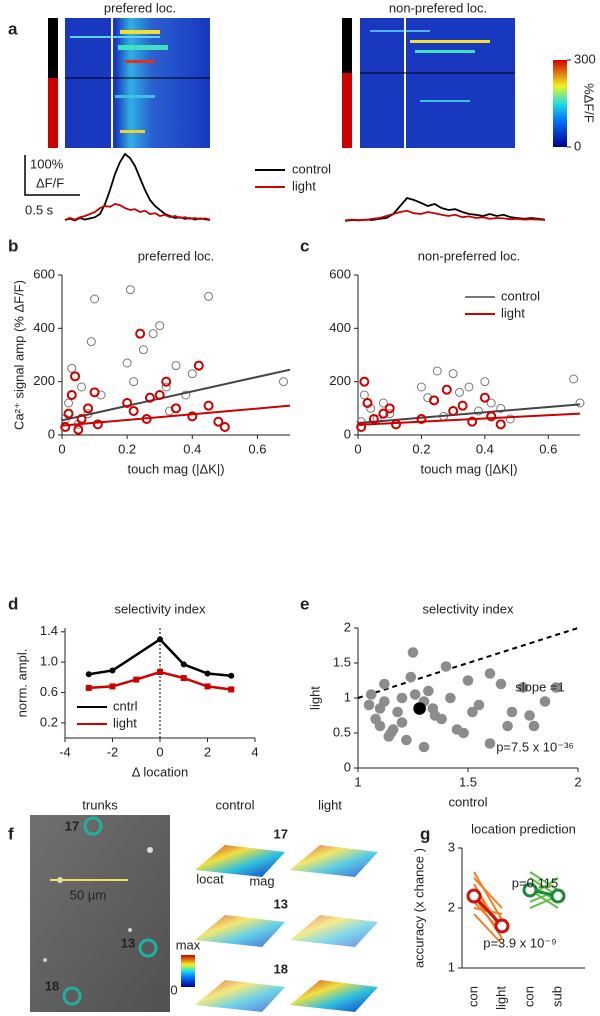 The height and width of the screenshot is (1016, 600). What do you see at coordinates (49, 661) in the screenshot?
I see `y-tick-label: 1.0` at bounding box center [49, 661].